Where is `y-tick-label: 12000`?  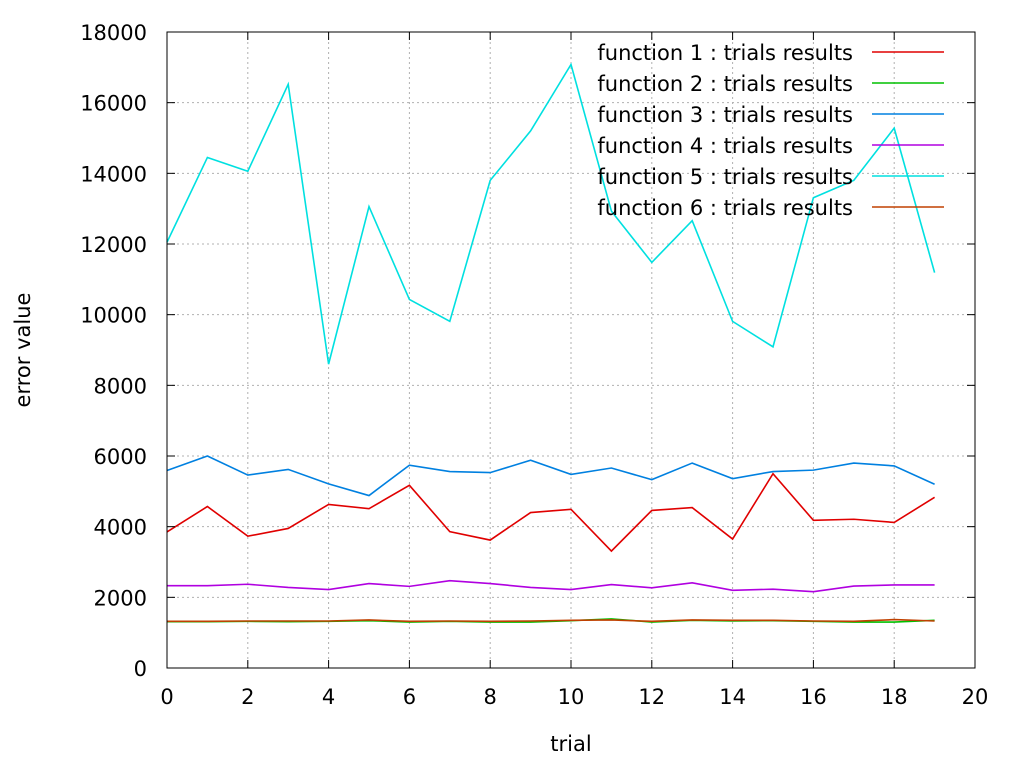 y-tick-label: 12000 is located at coordinates (113, 245).